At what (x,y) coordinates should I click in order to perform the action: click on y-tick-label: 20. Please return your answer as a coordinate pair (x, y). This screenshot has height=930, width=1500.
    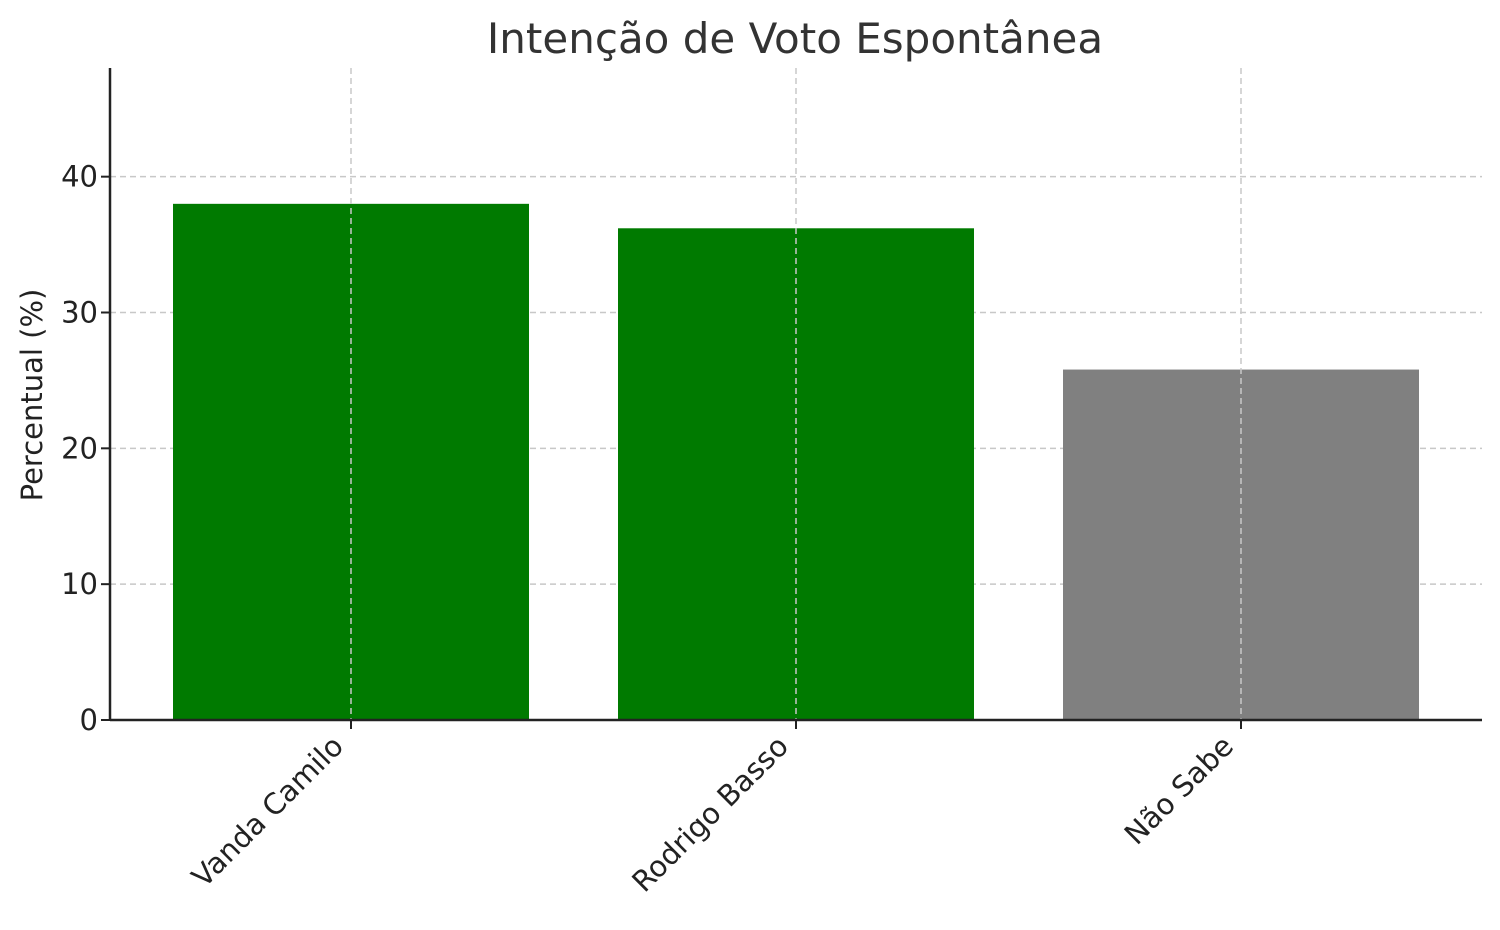
    Looking at the image, I should click on (79, 448).